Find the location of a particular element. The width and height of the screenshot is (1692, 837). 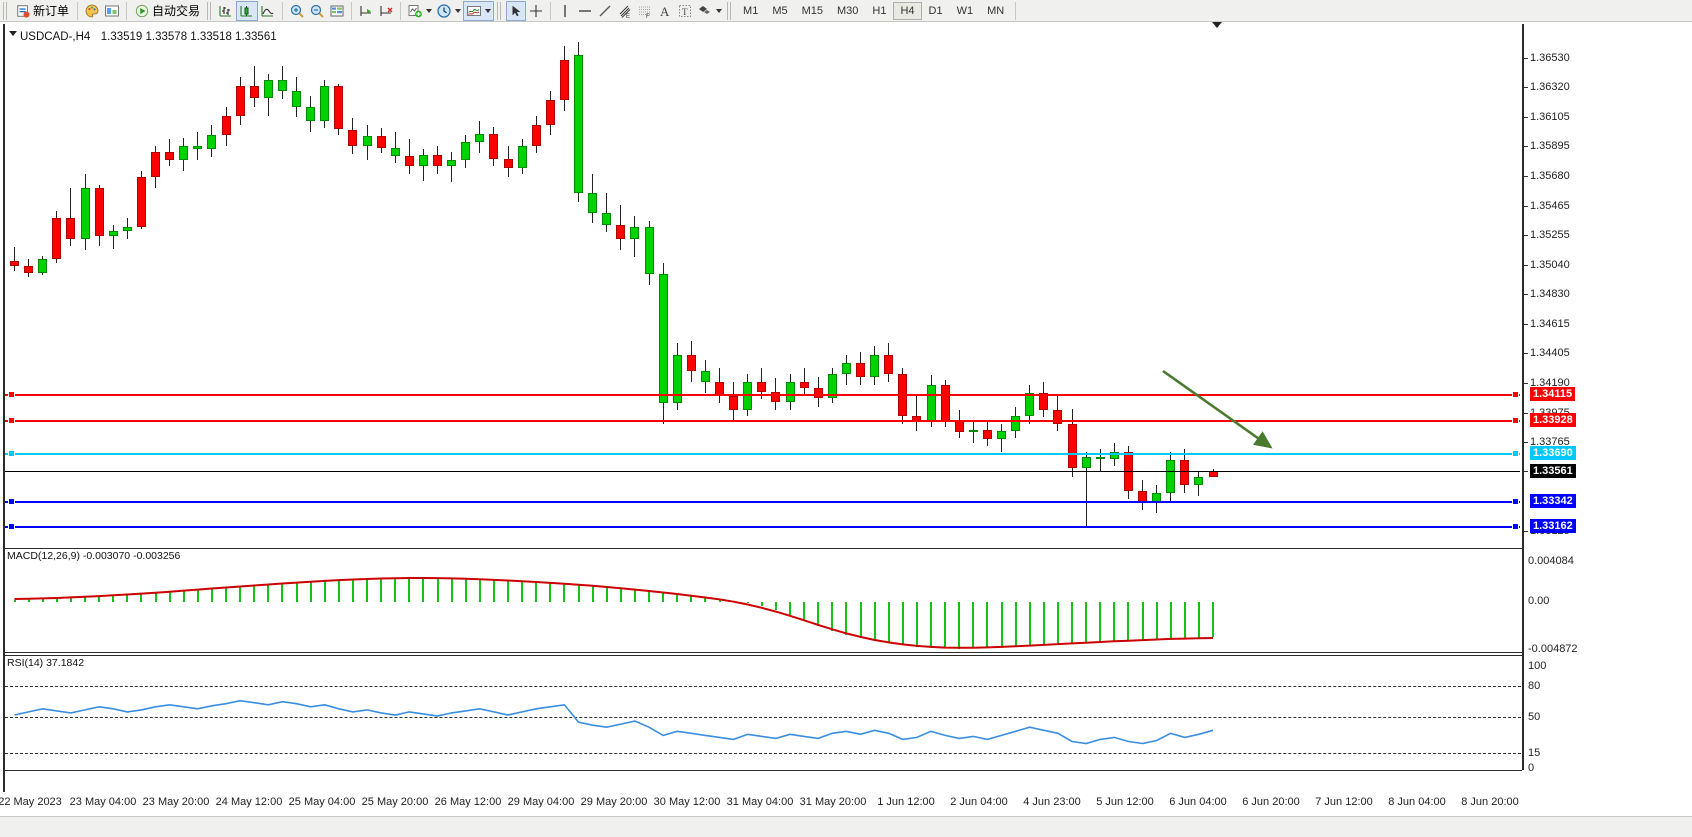

resistance-2-line is located at coordinates (762, 421).